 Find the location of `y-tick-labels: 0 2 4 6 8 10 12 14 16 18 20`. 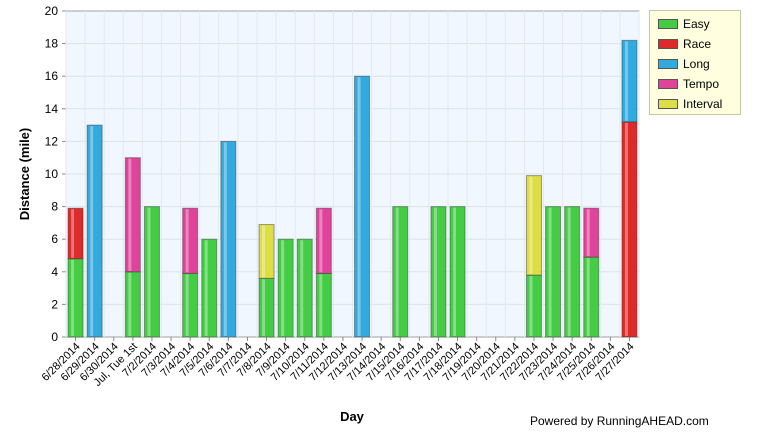

y-tick-labels: 0 2 4 6 8 10 12 14 16 18 20 is located at coordinates (52, 174).